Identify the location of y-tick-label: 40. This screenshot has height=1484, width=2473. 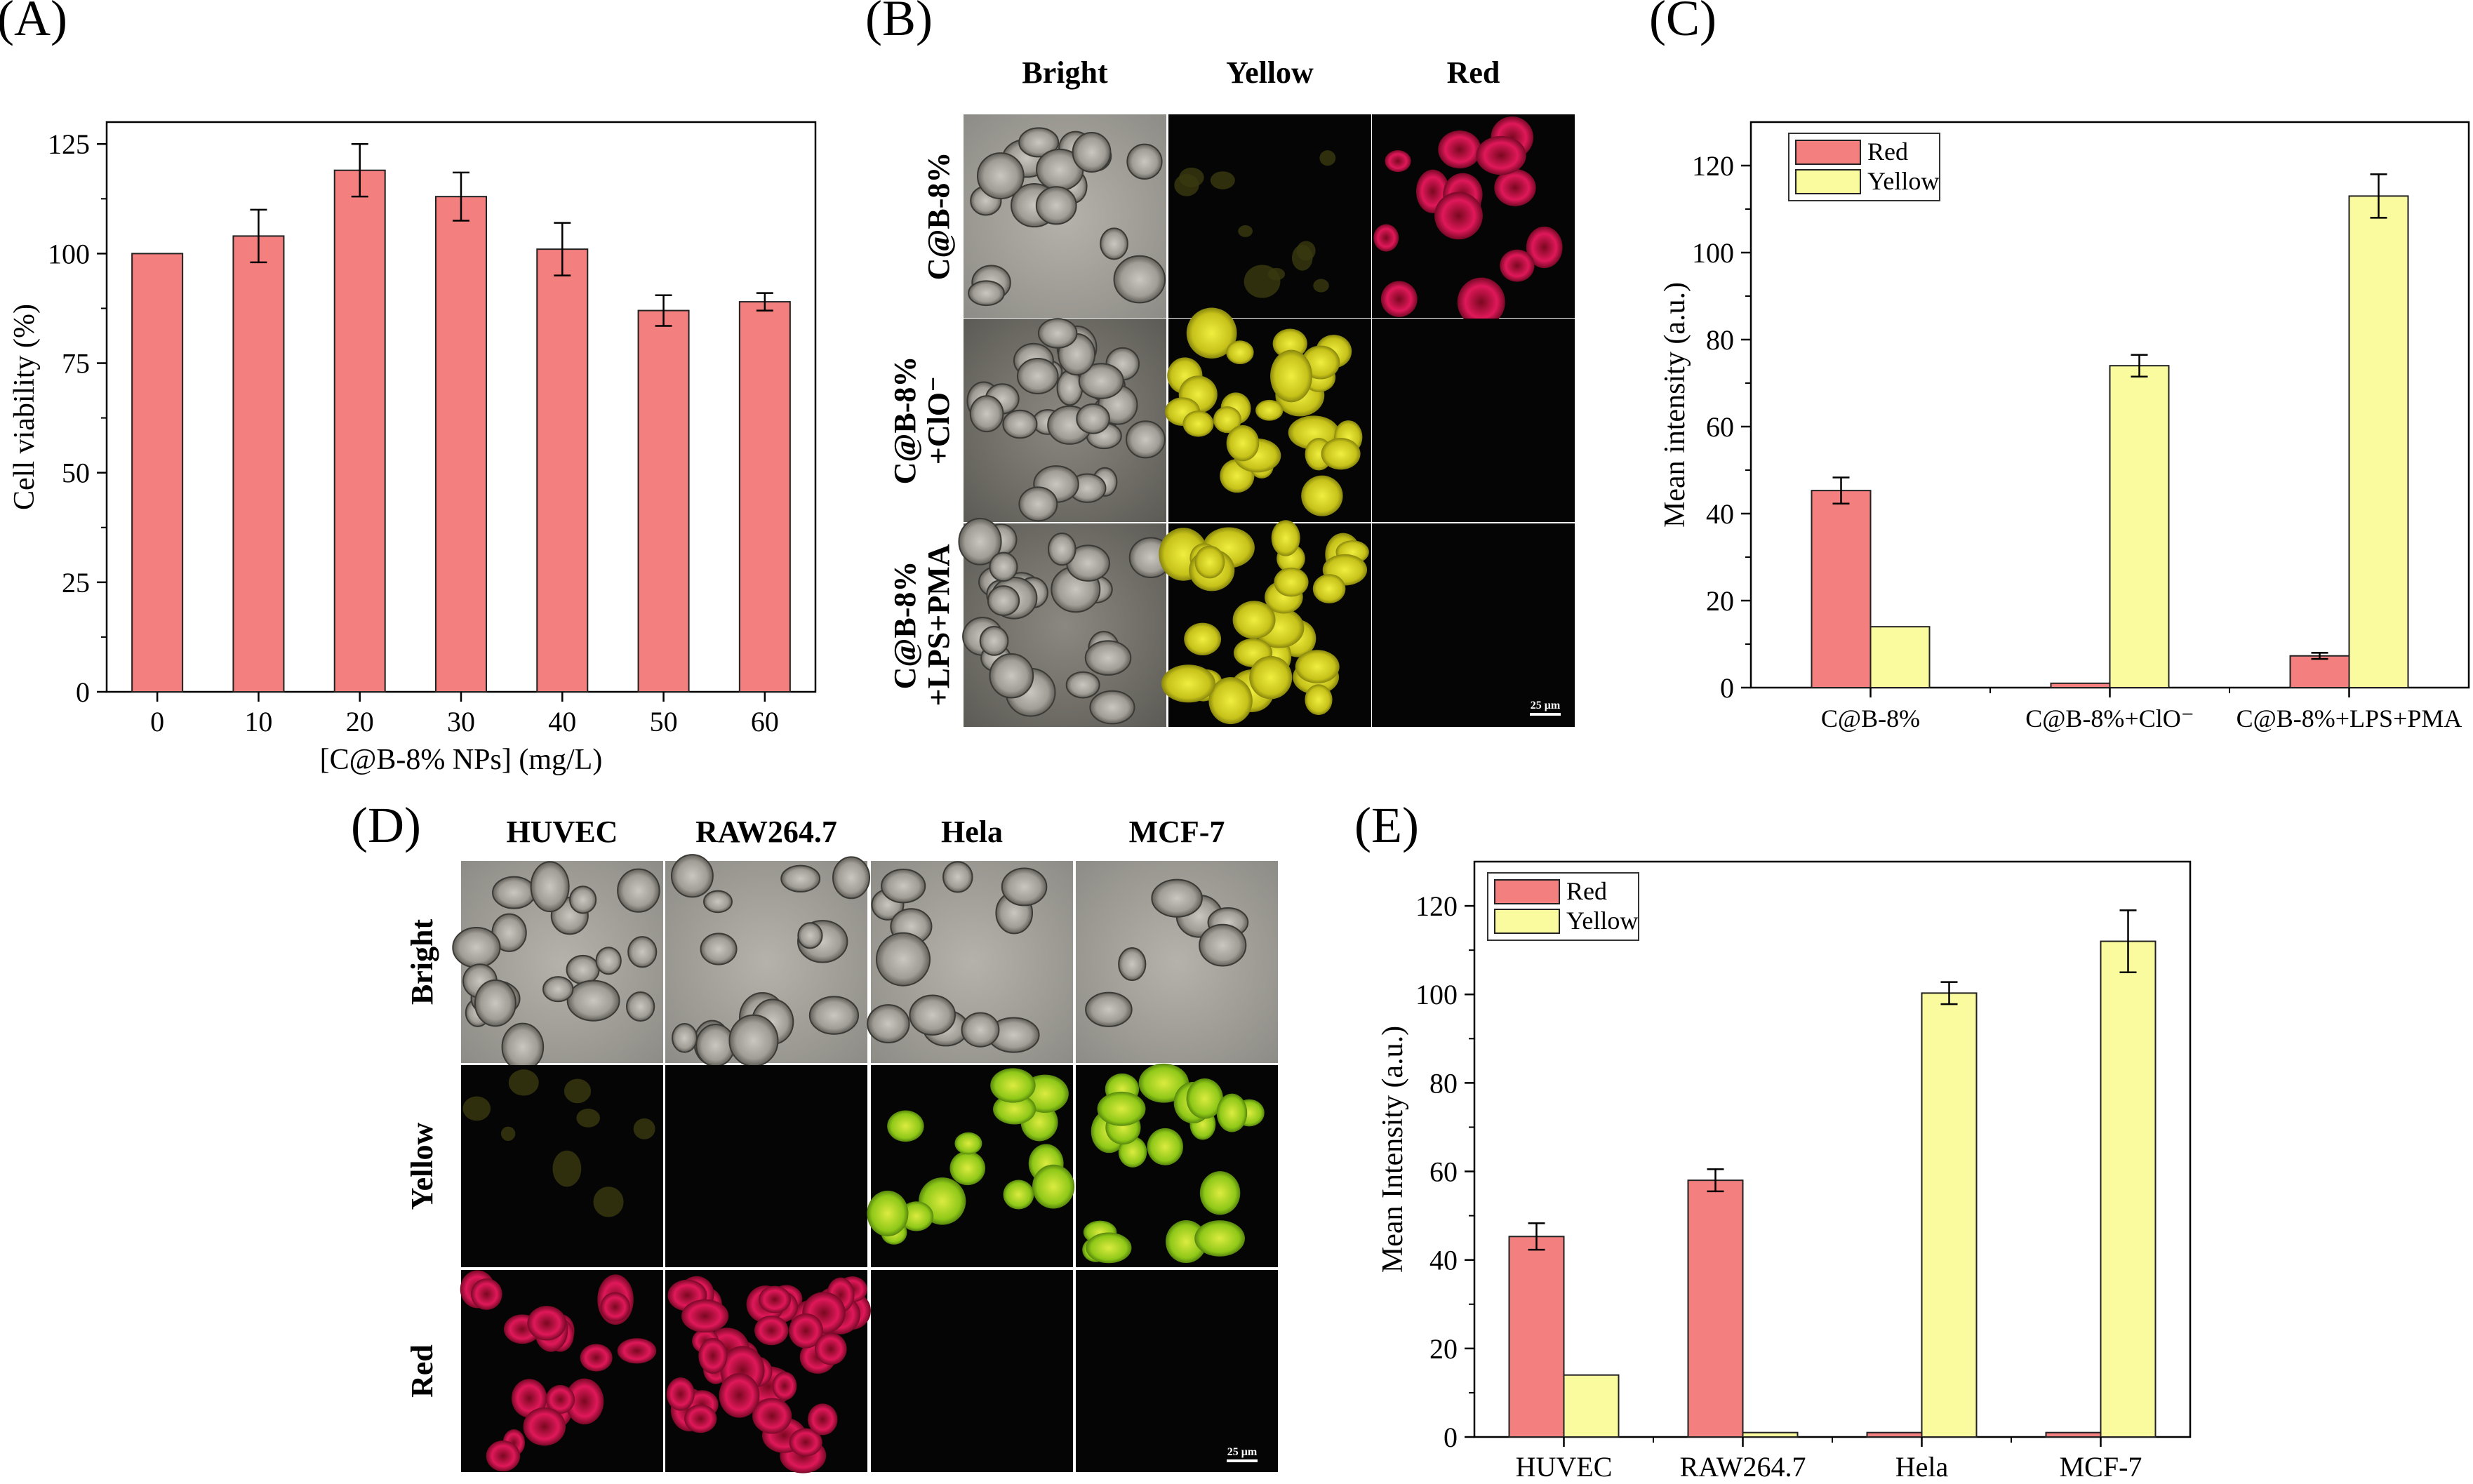
(1444, 1260).